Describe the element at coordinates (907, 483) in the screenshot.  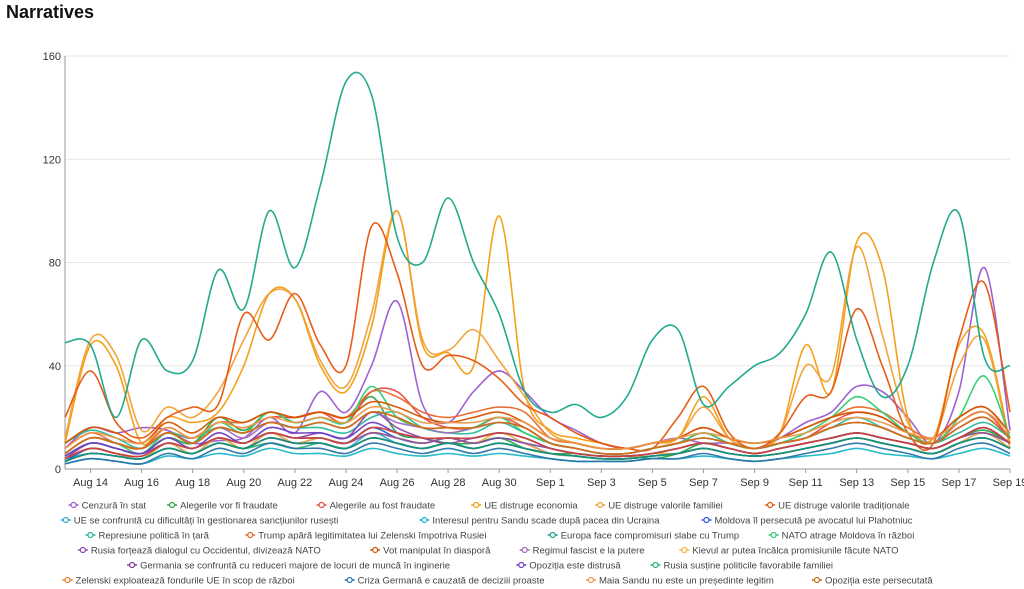
I see `x-tick-label: Sep 15` at that location.